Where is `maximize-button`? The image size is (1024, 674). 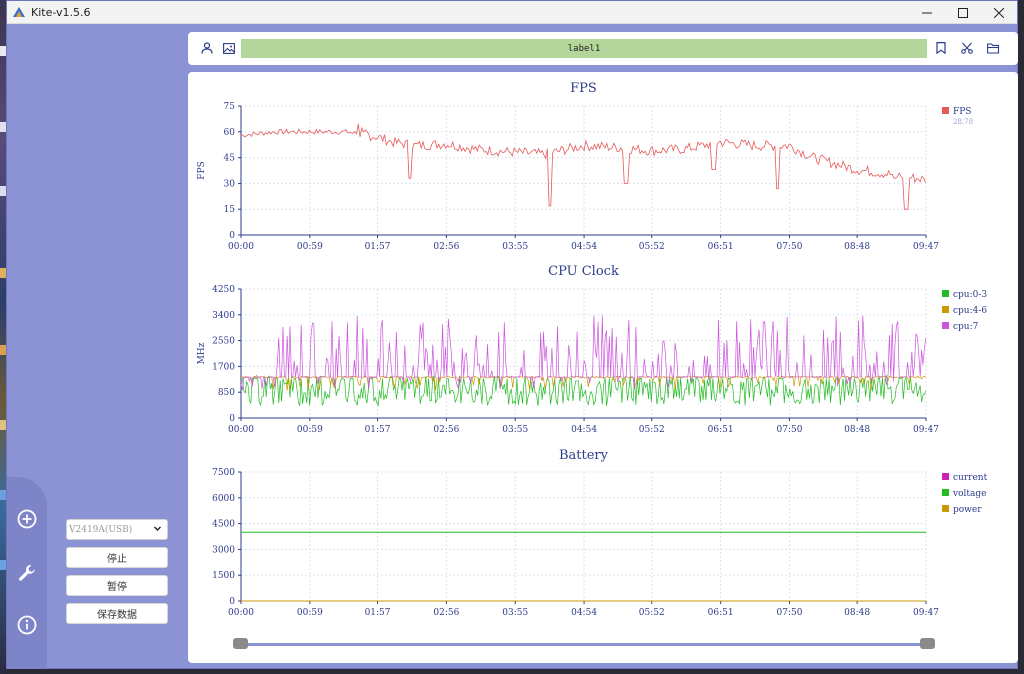
maximize-button is located at coordinates (963, 12).